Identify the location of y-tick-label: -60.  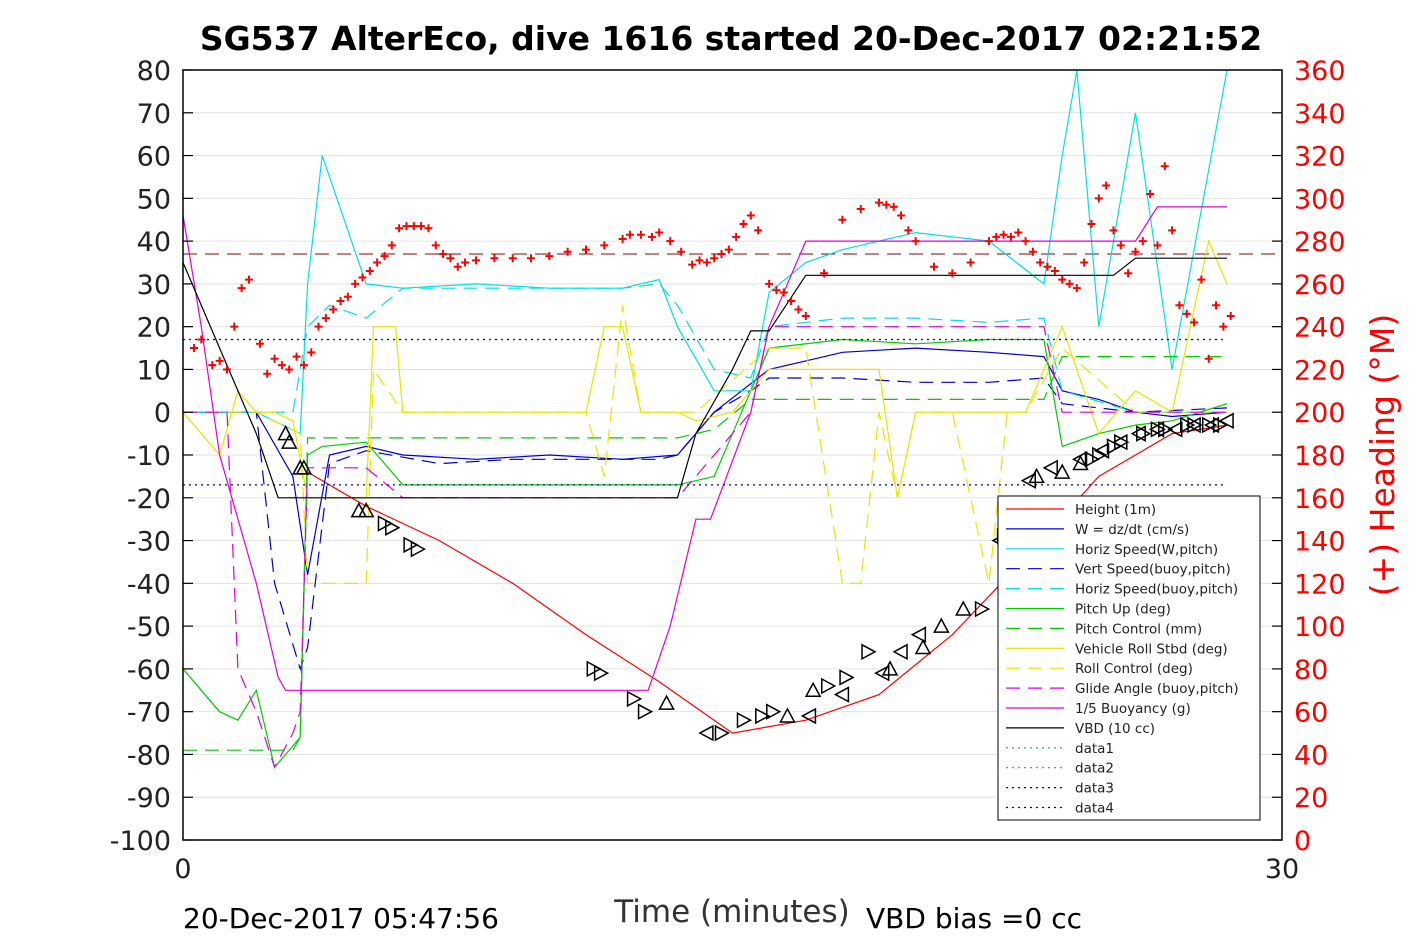
(149, 670).